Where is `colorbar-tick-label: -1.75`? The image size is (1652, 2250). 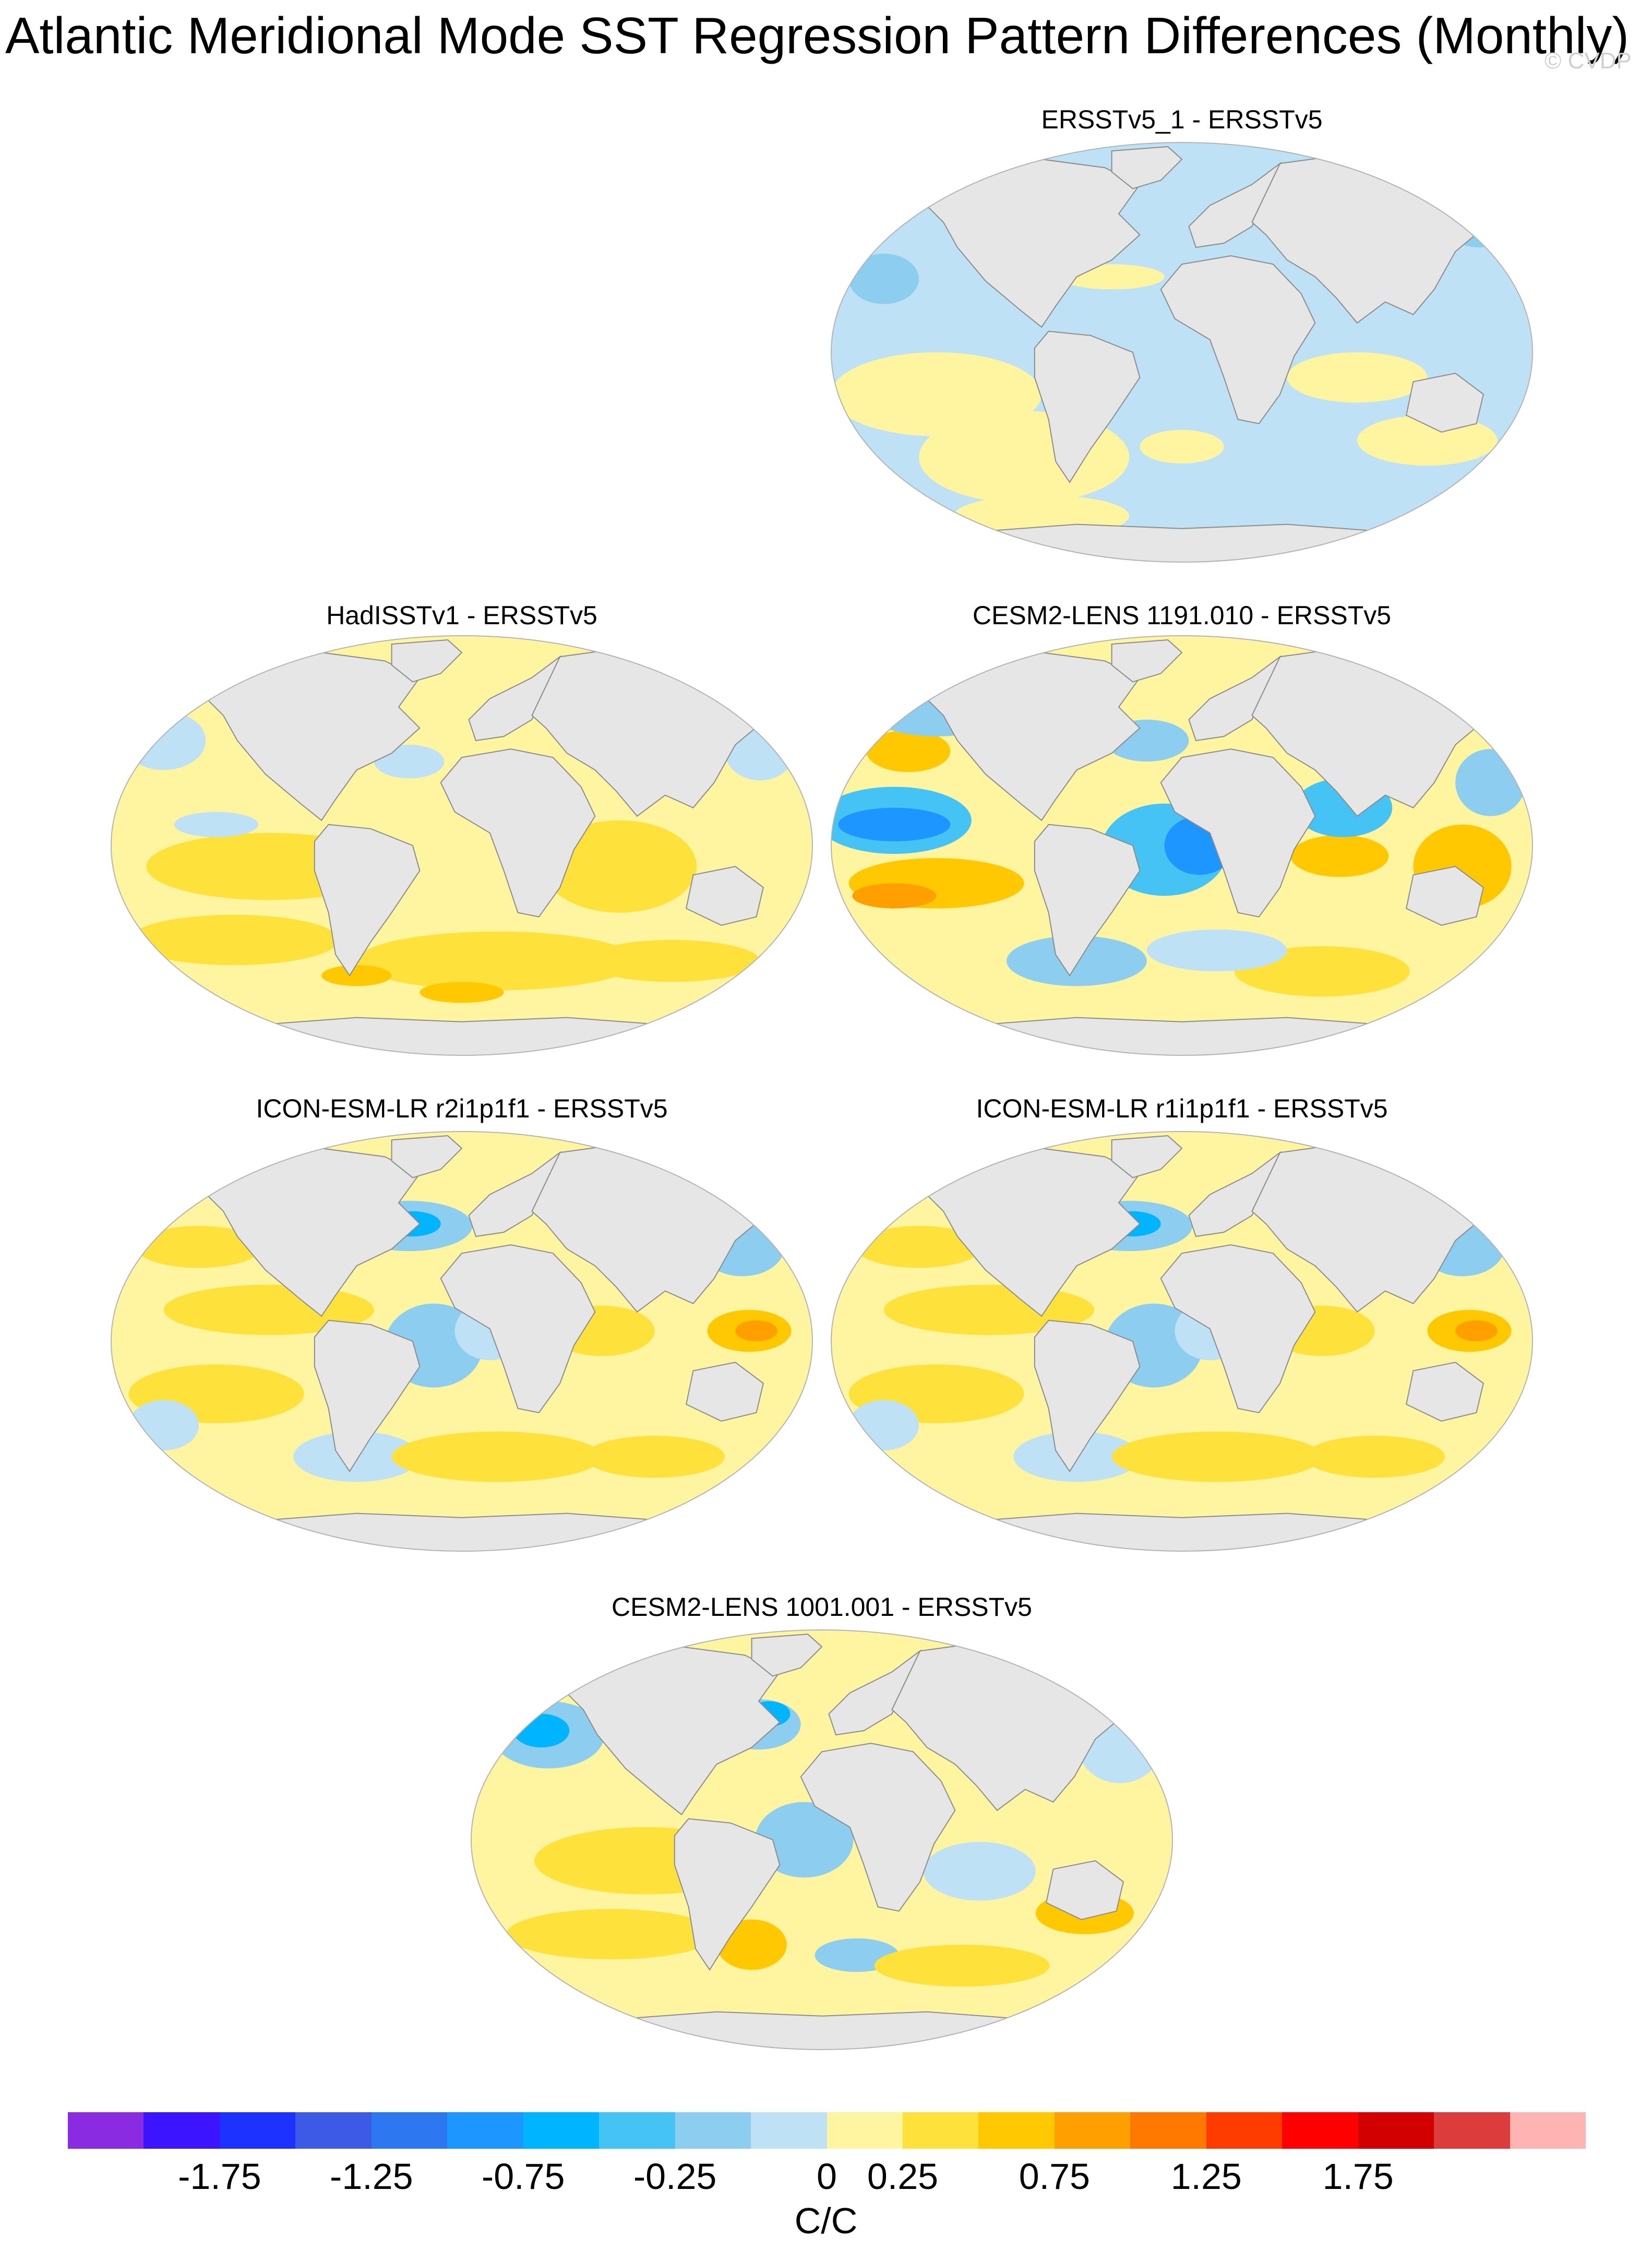
colorbar-tick-label: -1.75 is located at coordinates (219, 2176).